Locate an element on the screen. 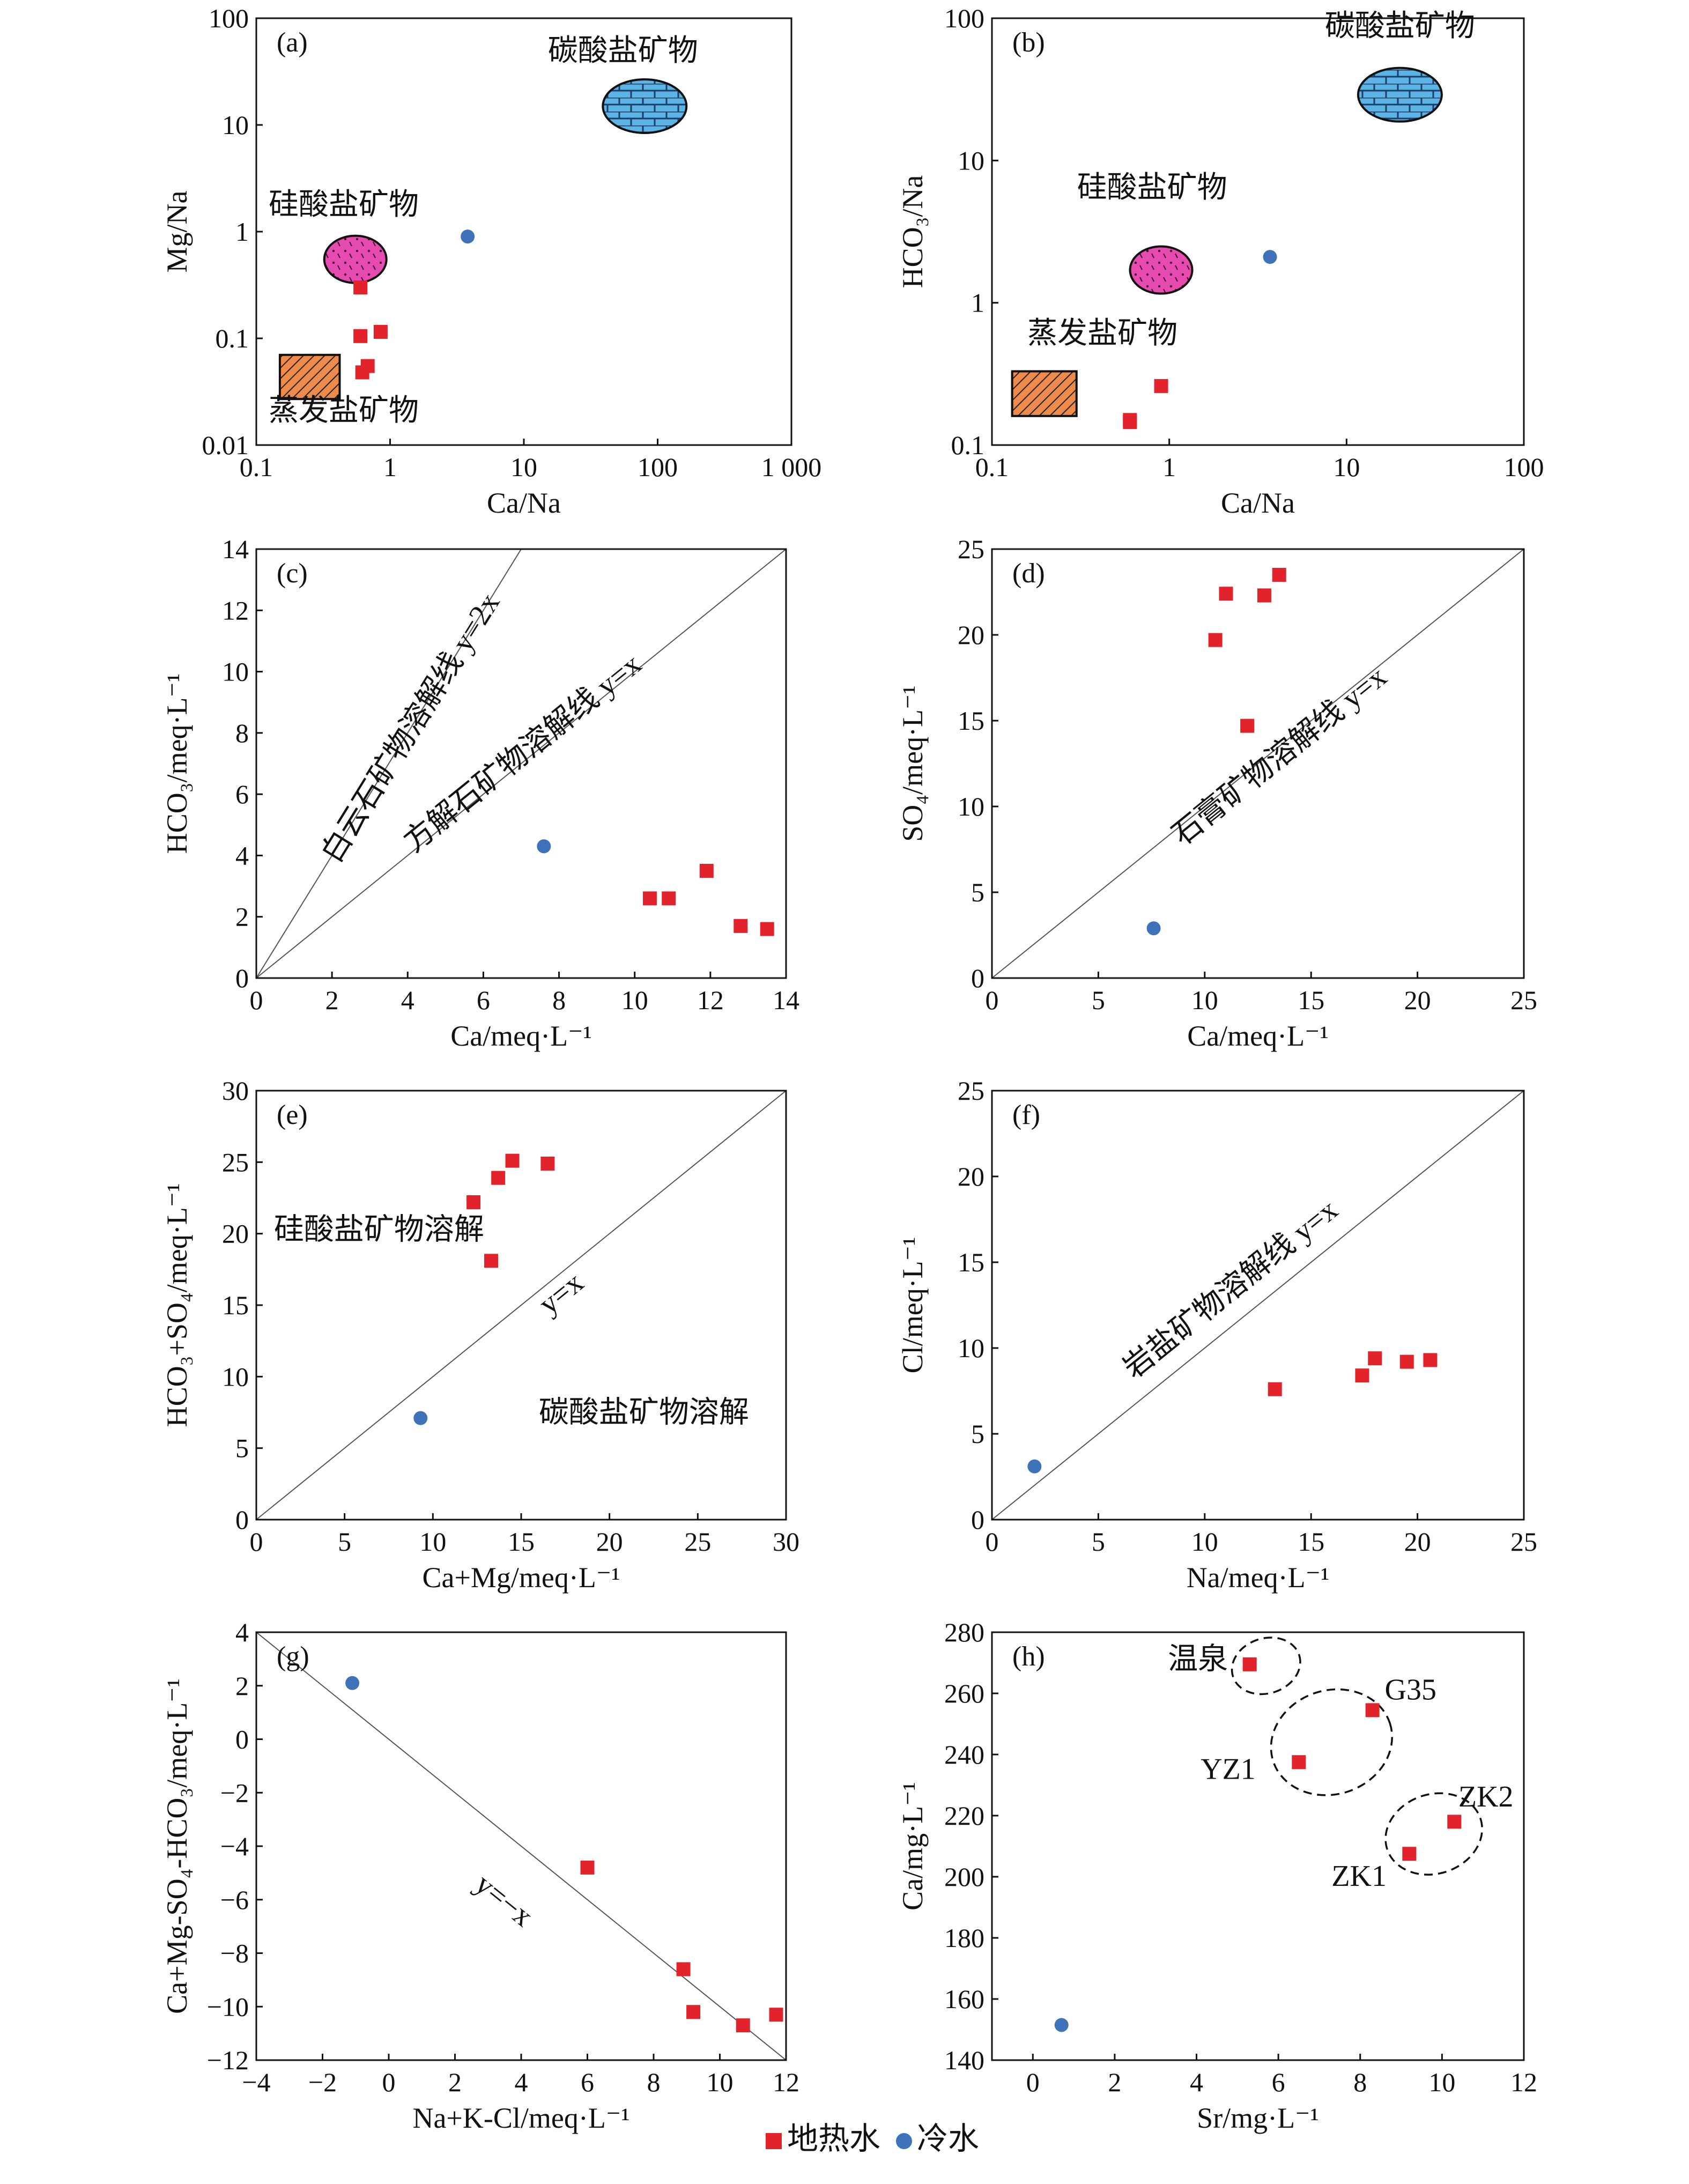  y-tick-label-c-1: 2 is located at coordinates (242, 917).